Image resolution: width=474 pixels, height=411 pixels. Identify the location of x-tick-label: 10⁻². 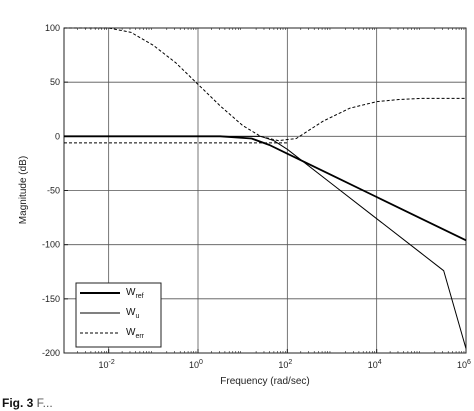
(107, 364).